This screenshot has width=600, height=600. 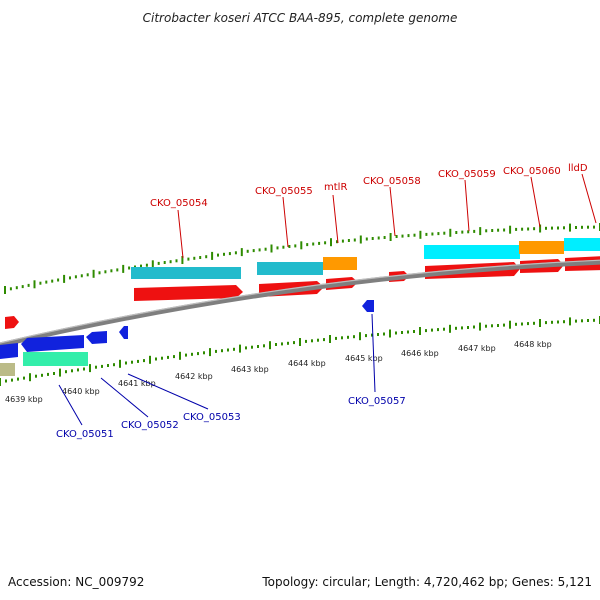 I want to click on reverse-genes, so click(x=44, y=364).